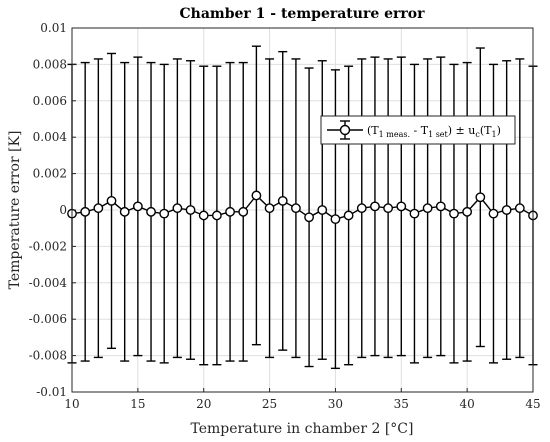  What do you see at coordinates (394, 134) in the screenshot?
I see `legend-sub-meas: 1 meas.` at bounding box center [394, 134].